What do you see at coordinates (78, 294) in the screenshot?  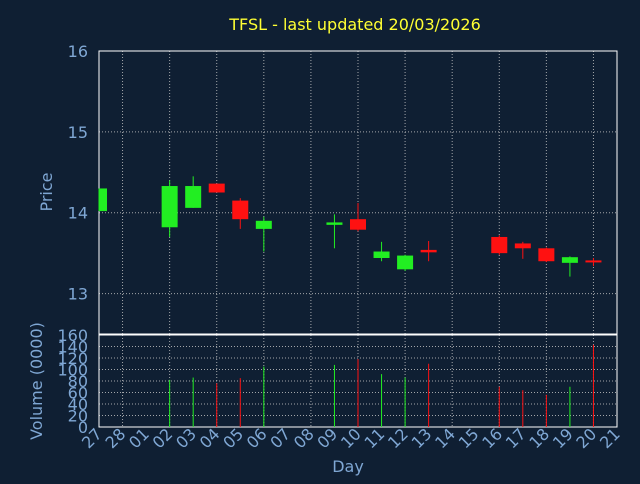 I see `price-tick-label: 13` at bounding box center [78, 294].